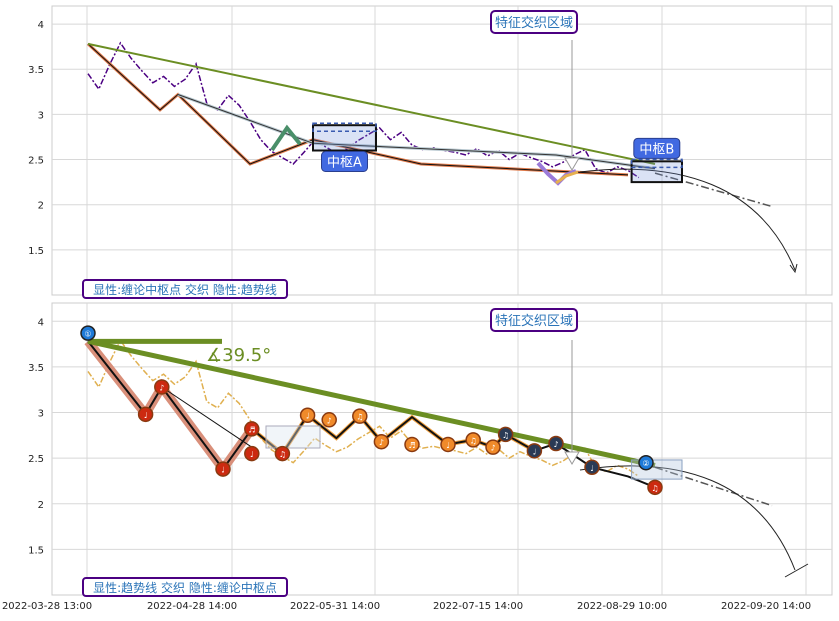 This screenshot has height=621, width=839. I want to click on pivot-label: 中枢A, so click(344, 163).